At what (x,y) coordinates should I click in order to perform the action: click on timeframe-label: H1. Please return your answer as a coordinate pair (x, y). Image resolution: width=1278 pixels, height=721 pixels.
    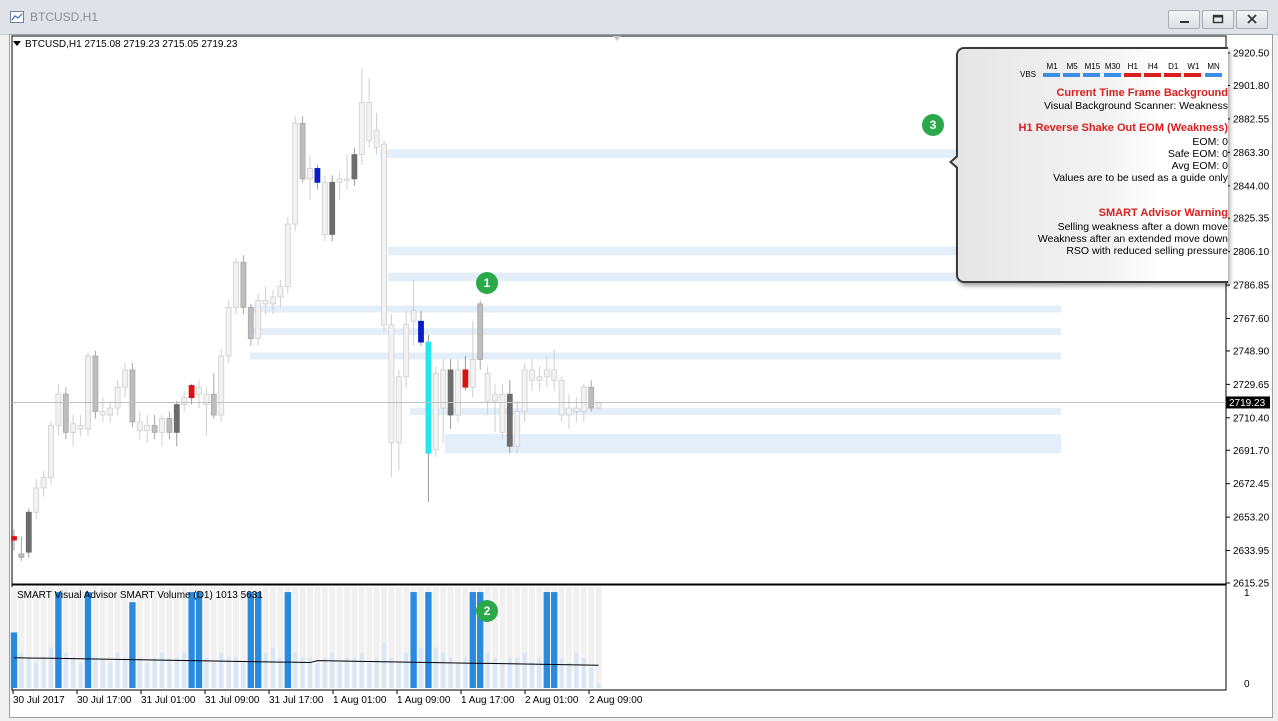
    Looking at the image, I should click on (1132, 66).